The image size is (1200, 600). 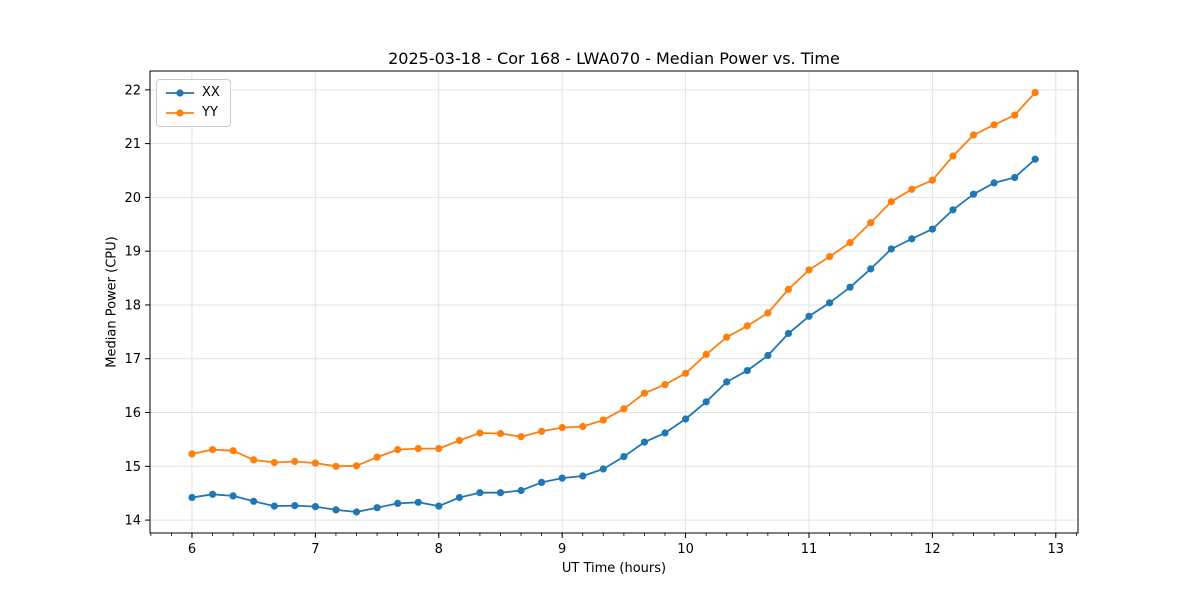 I want to click on legend-item-xx: XX, so click(x=192, y=93).